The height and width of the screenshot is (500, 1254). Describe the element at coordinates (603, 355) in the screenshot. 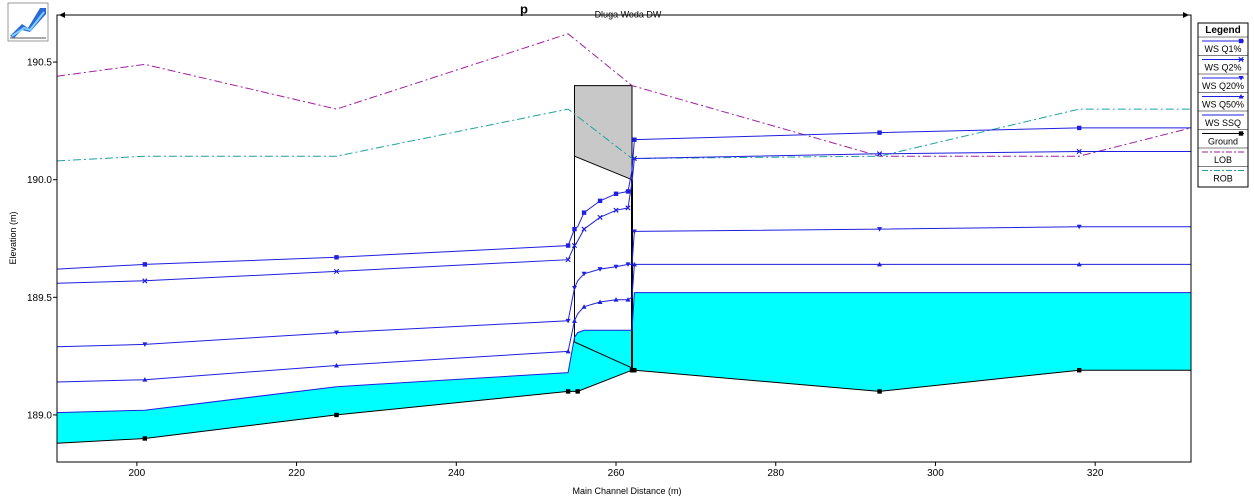

I see `culvert-invert` at that location.